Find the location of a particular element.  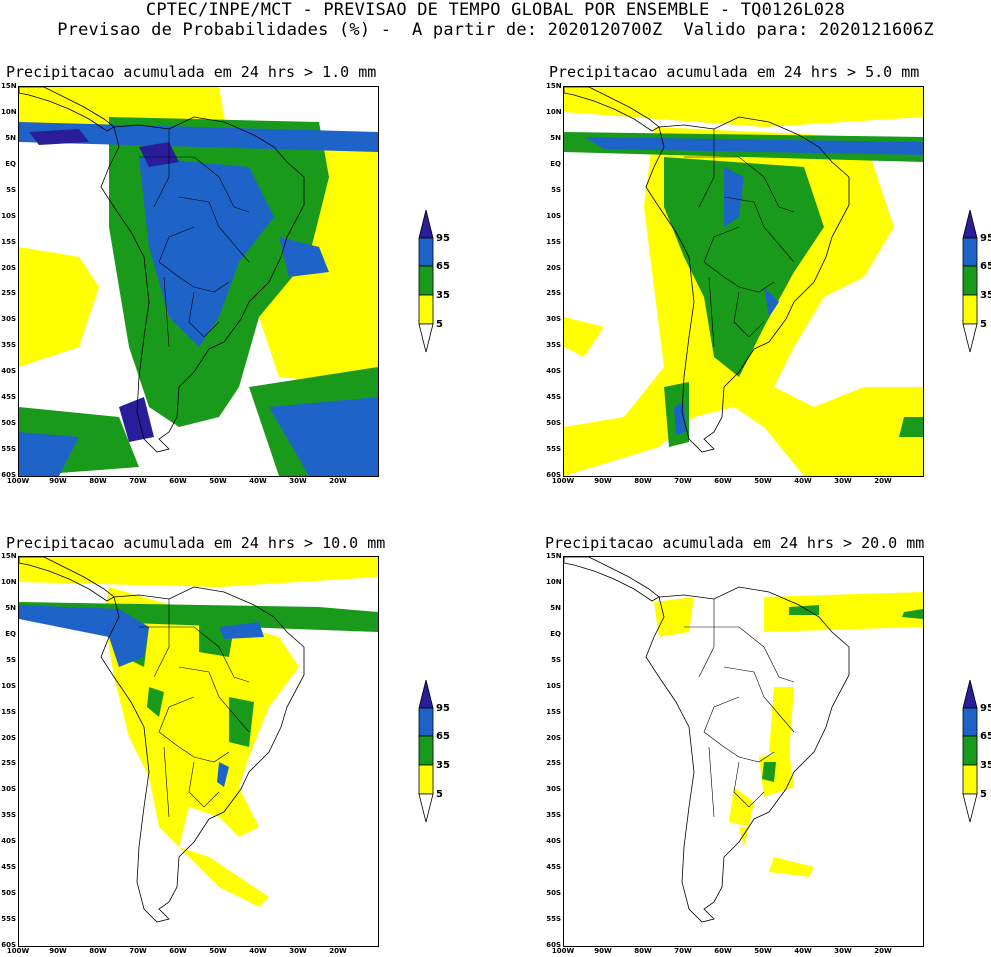

country-borders is located at coordinates (194, 238).